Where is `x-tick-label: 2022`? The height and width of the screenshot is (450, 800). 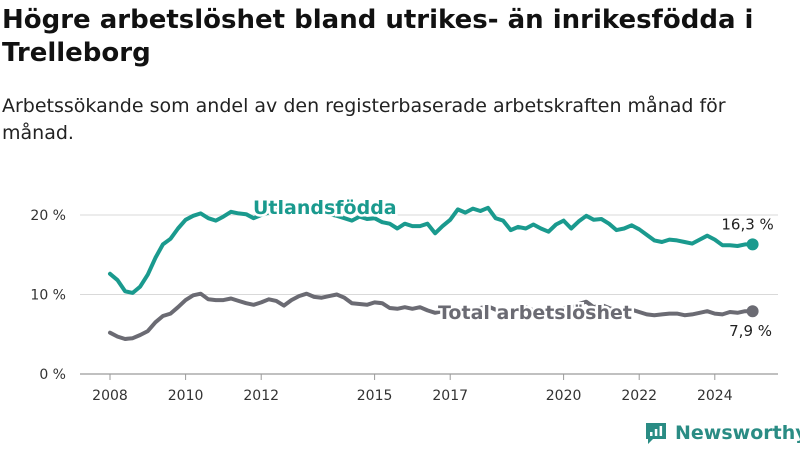 x-tick-label: 2022 is located at coordinates (639, 396).